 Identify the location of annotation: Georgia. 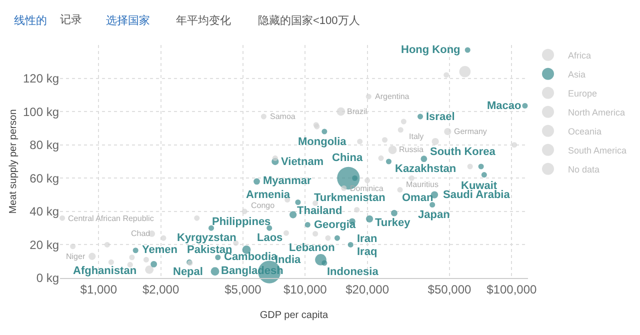
(335, 225).